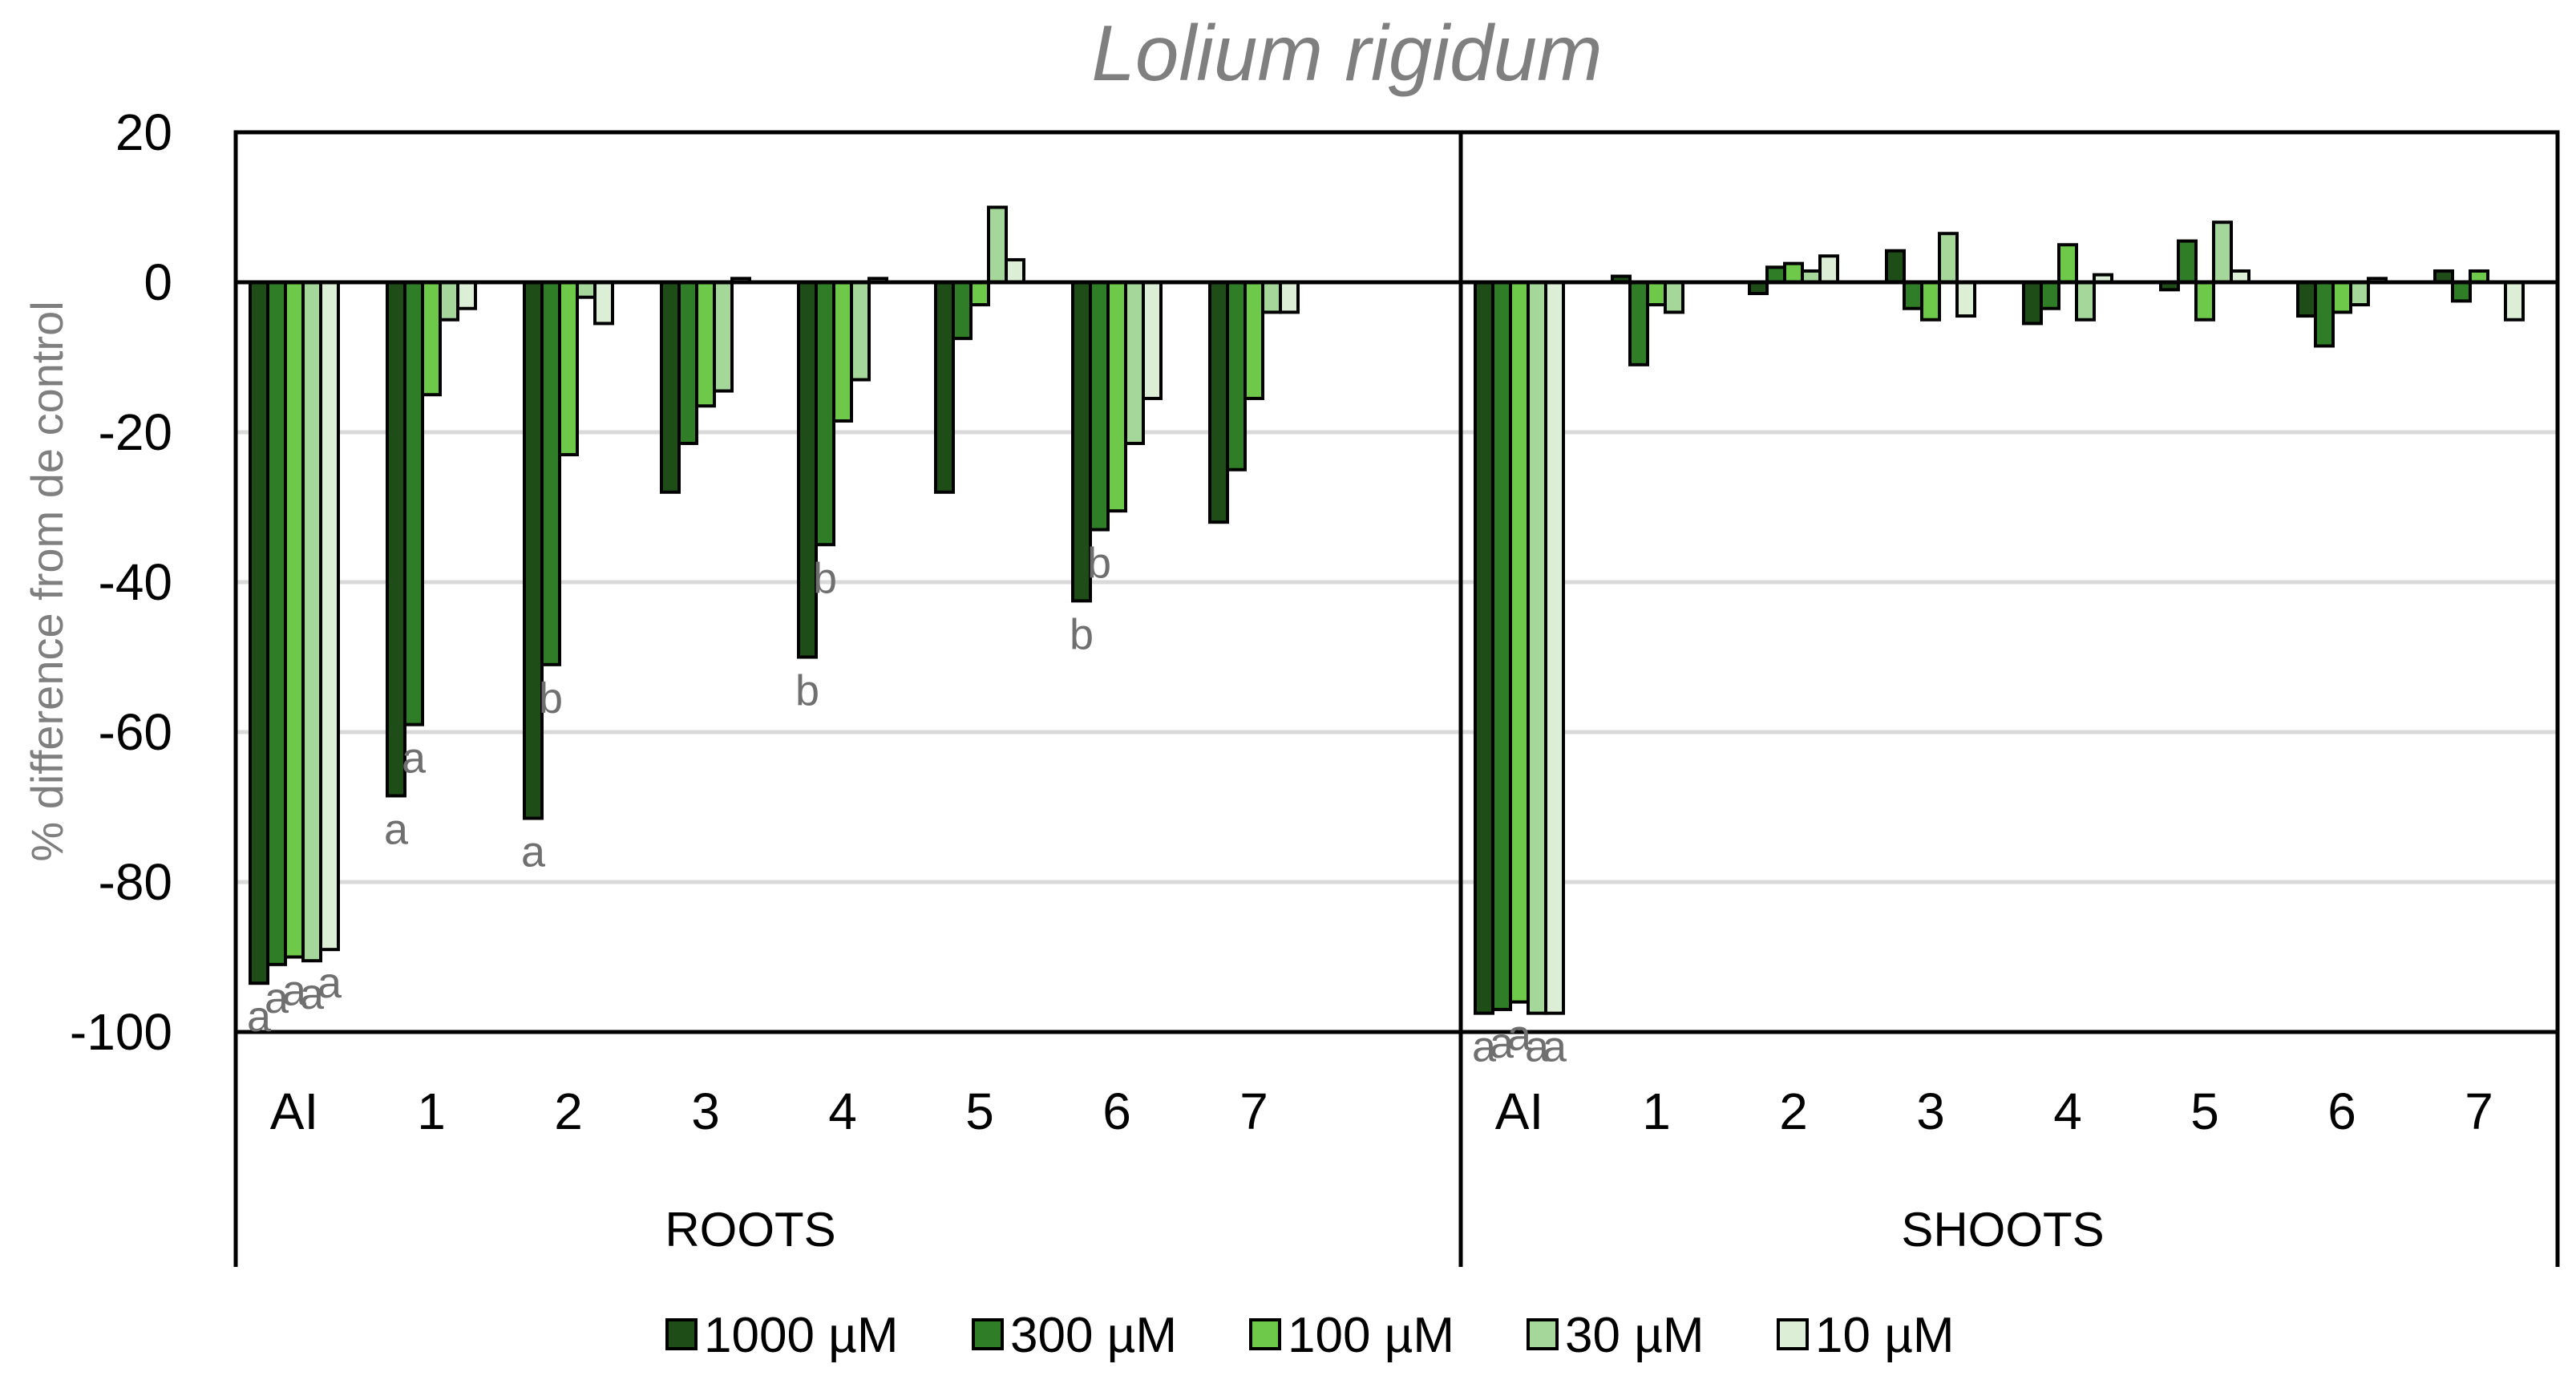 Image resolution: width=2576 pixels, height=1388 pixels. What do you see at coordinates (136, 882) in the screenshot?
I see `y-tick-label: -80` at bounding box center [136, 882].